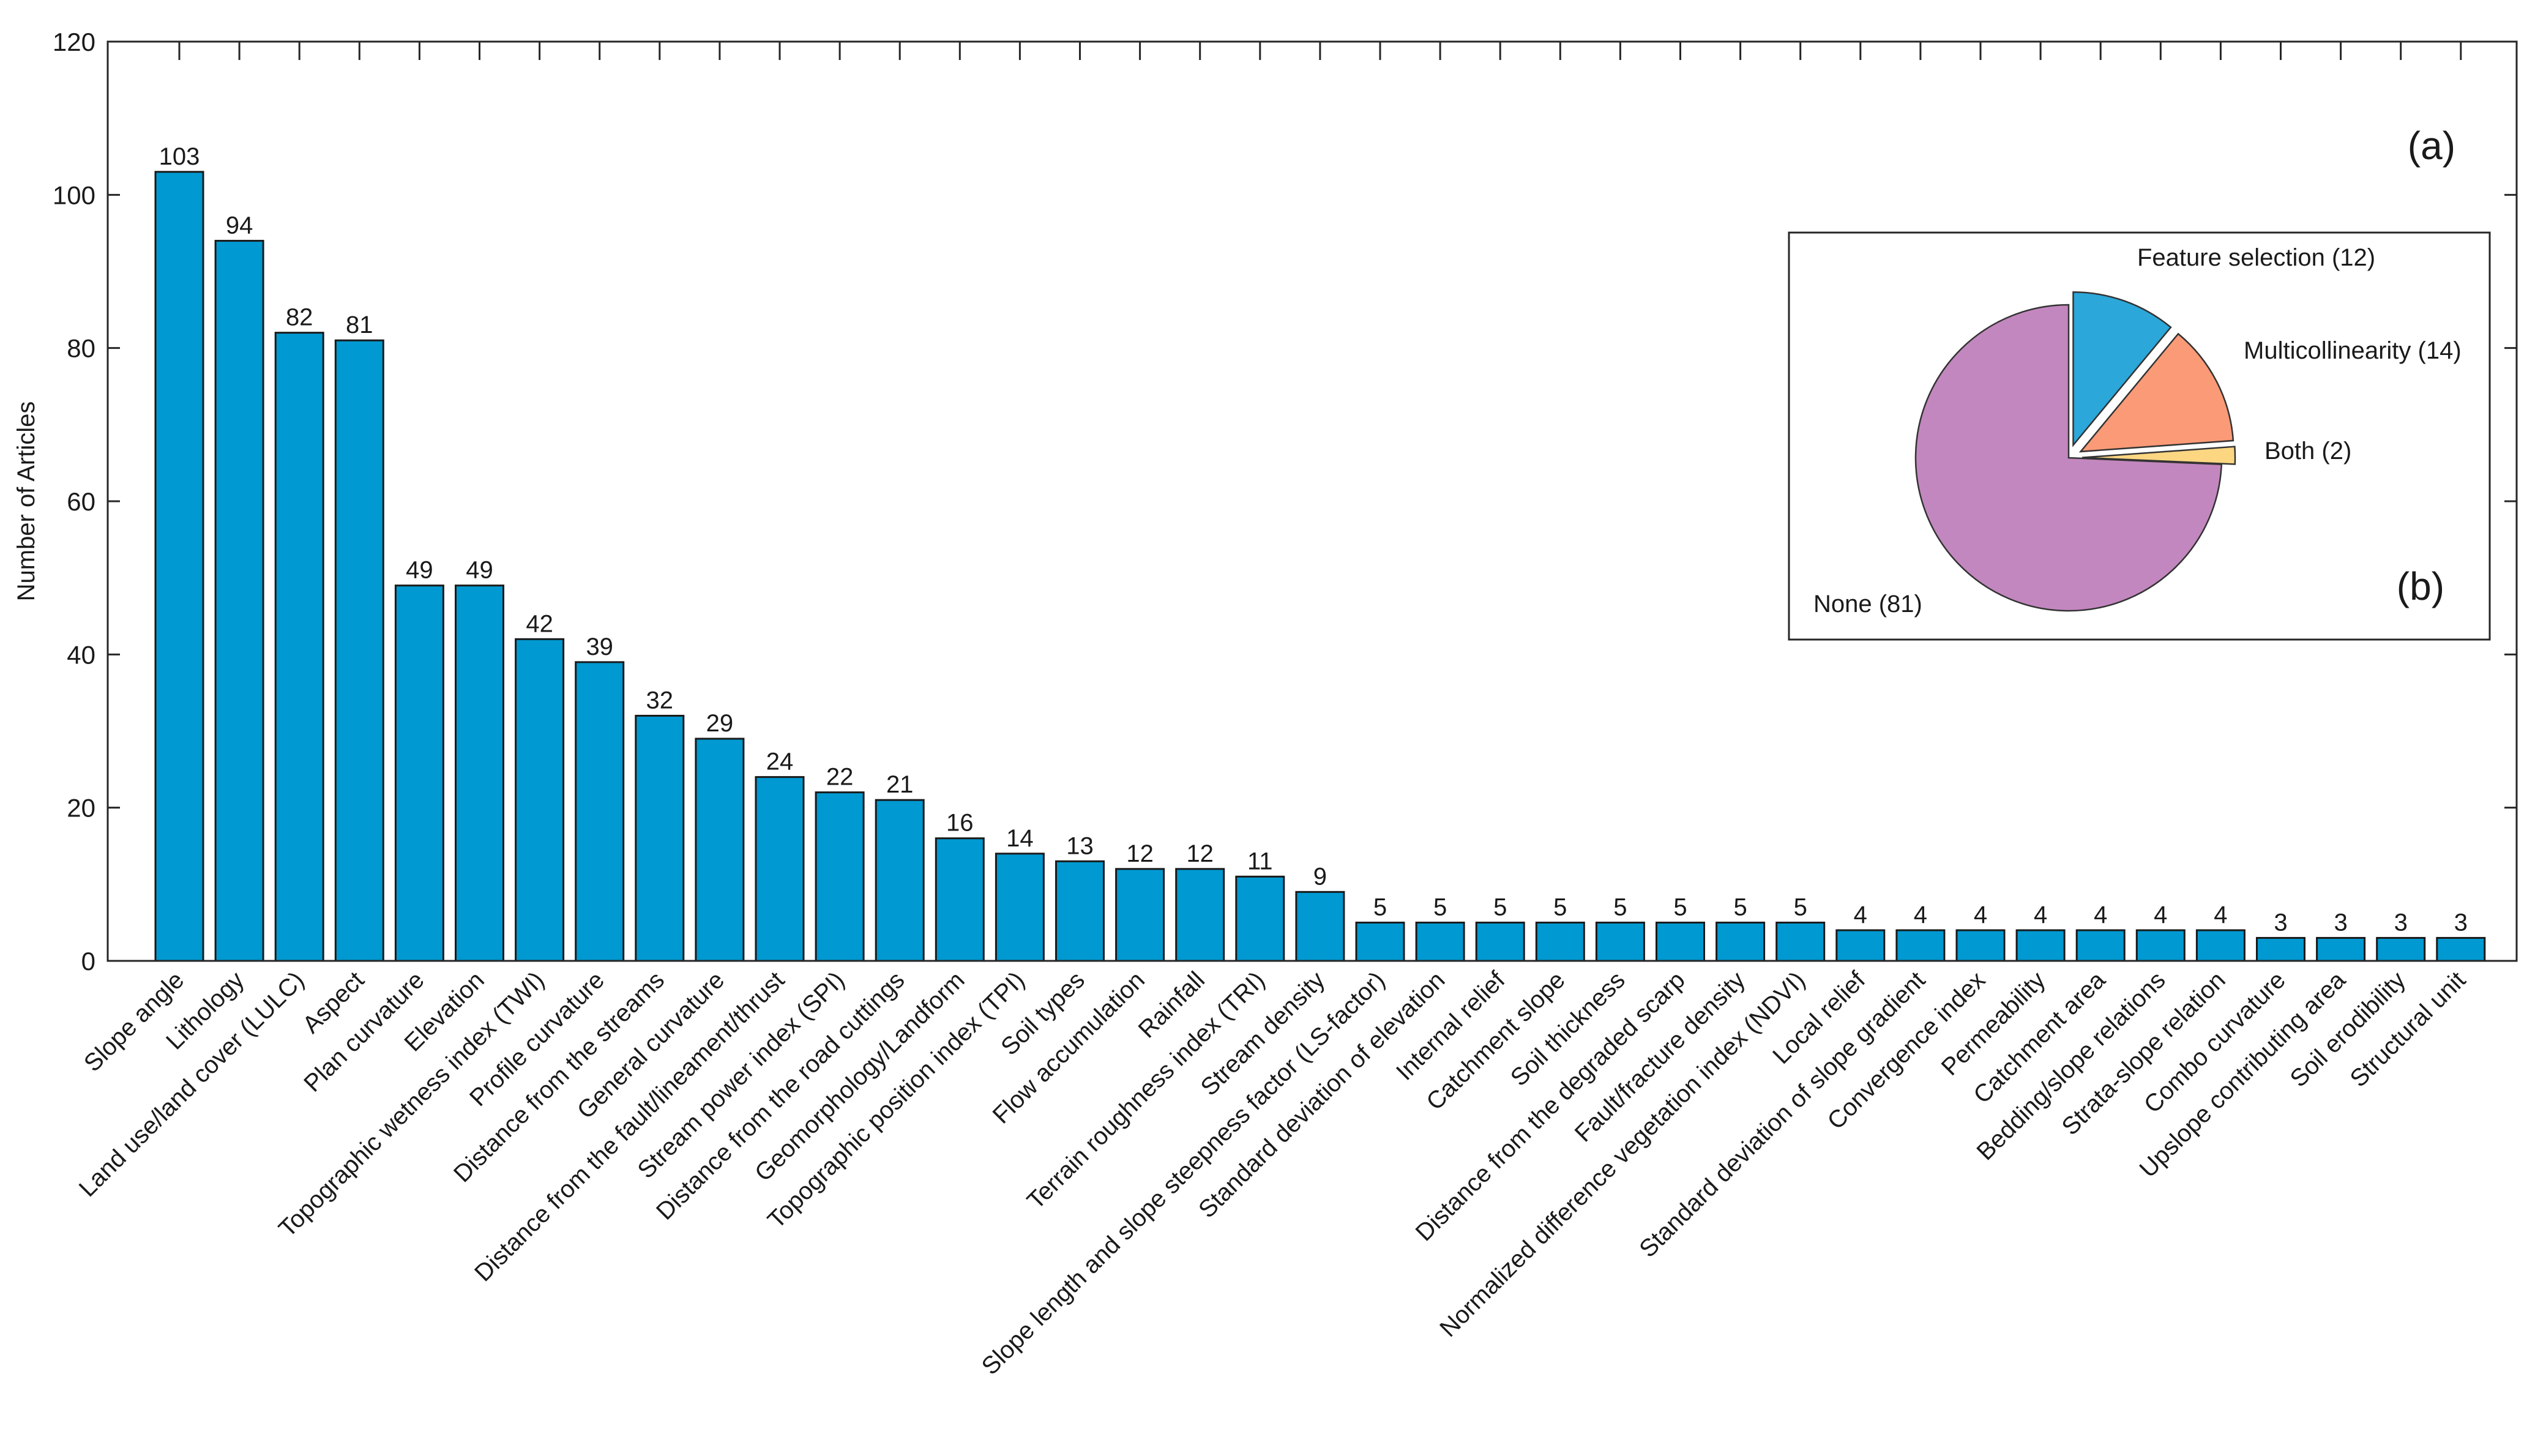  What do you see at coordinates (2220, 945) in the screenshot?
I see `bar-strata-slope-relation` at bounding box center [2220, 945].